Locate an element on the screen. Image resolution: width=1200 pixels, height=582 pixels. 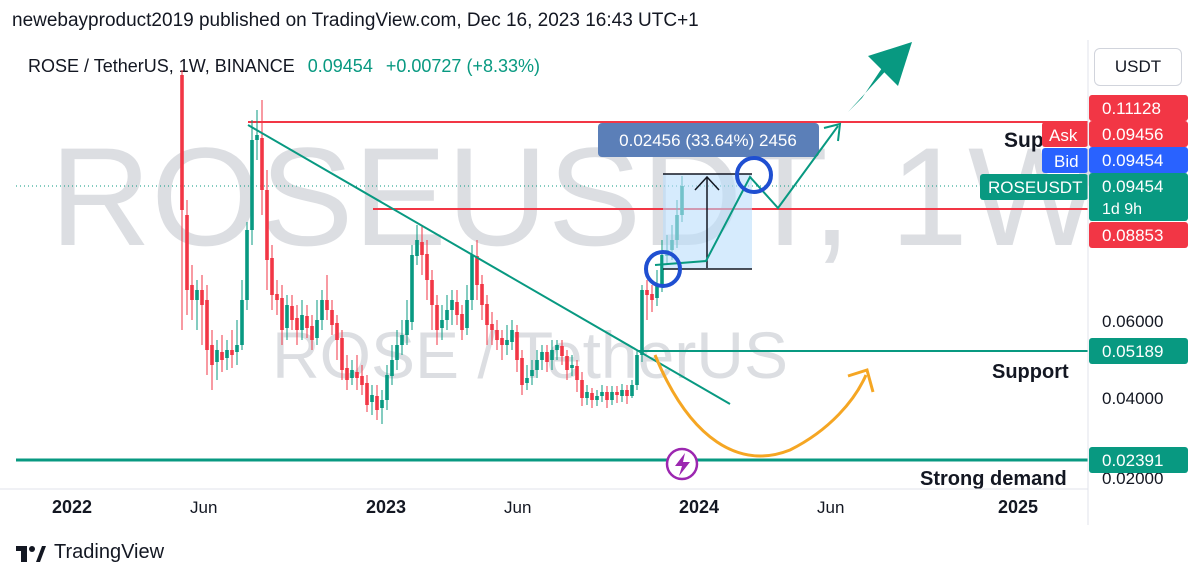
tradingview-logo: TradingView is located at coordinates (90, 552).